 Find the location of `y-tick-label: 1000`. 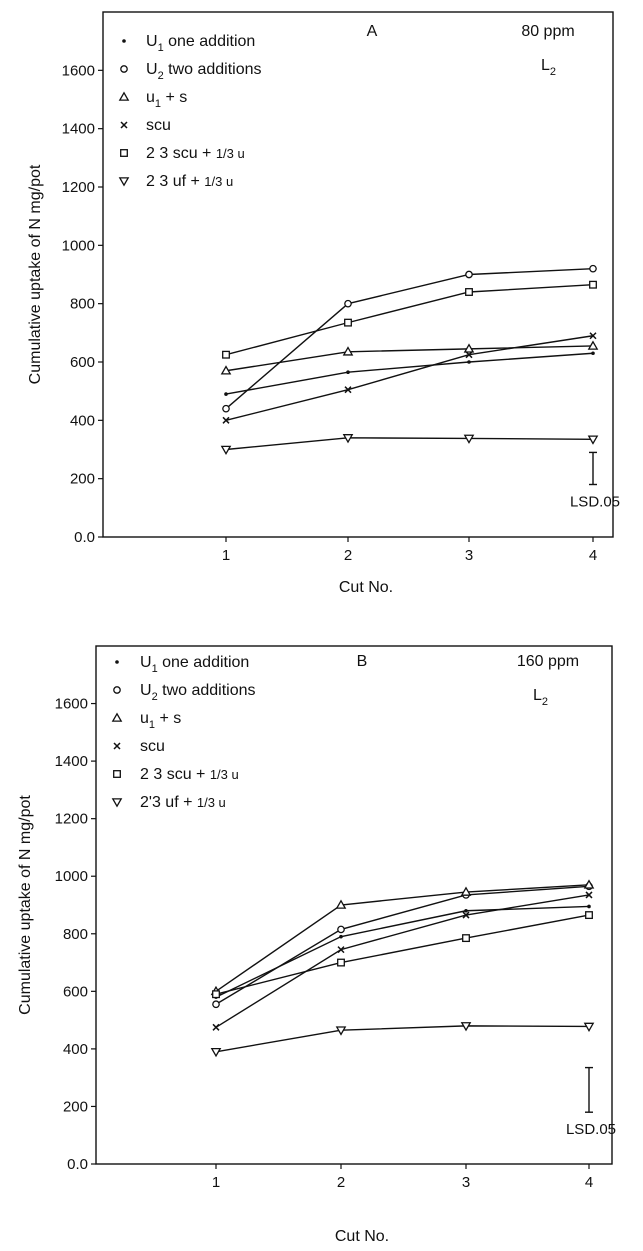

y-tick-label: 1000 is located at coordinates (78, 245).